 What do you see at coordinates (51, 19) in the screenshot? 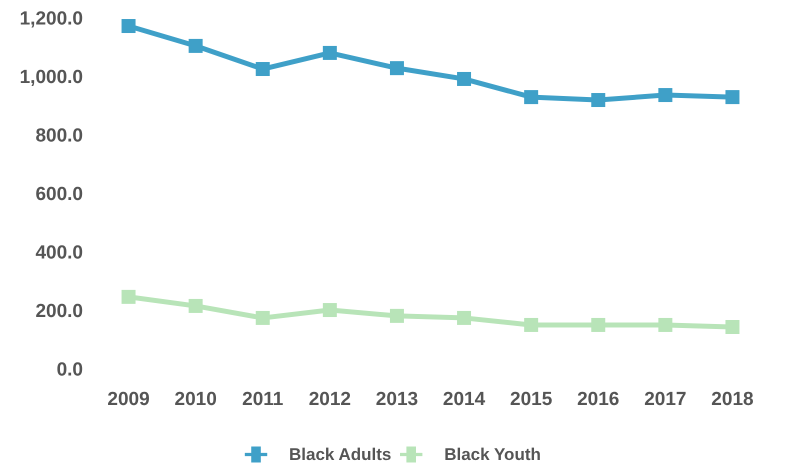
I see `y-tick-label: 1,200.0` at bounding box center [51, 19].